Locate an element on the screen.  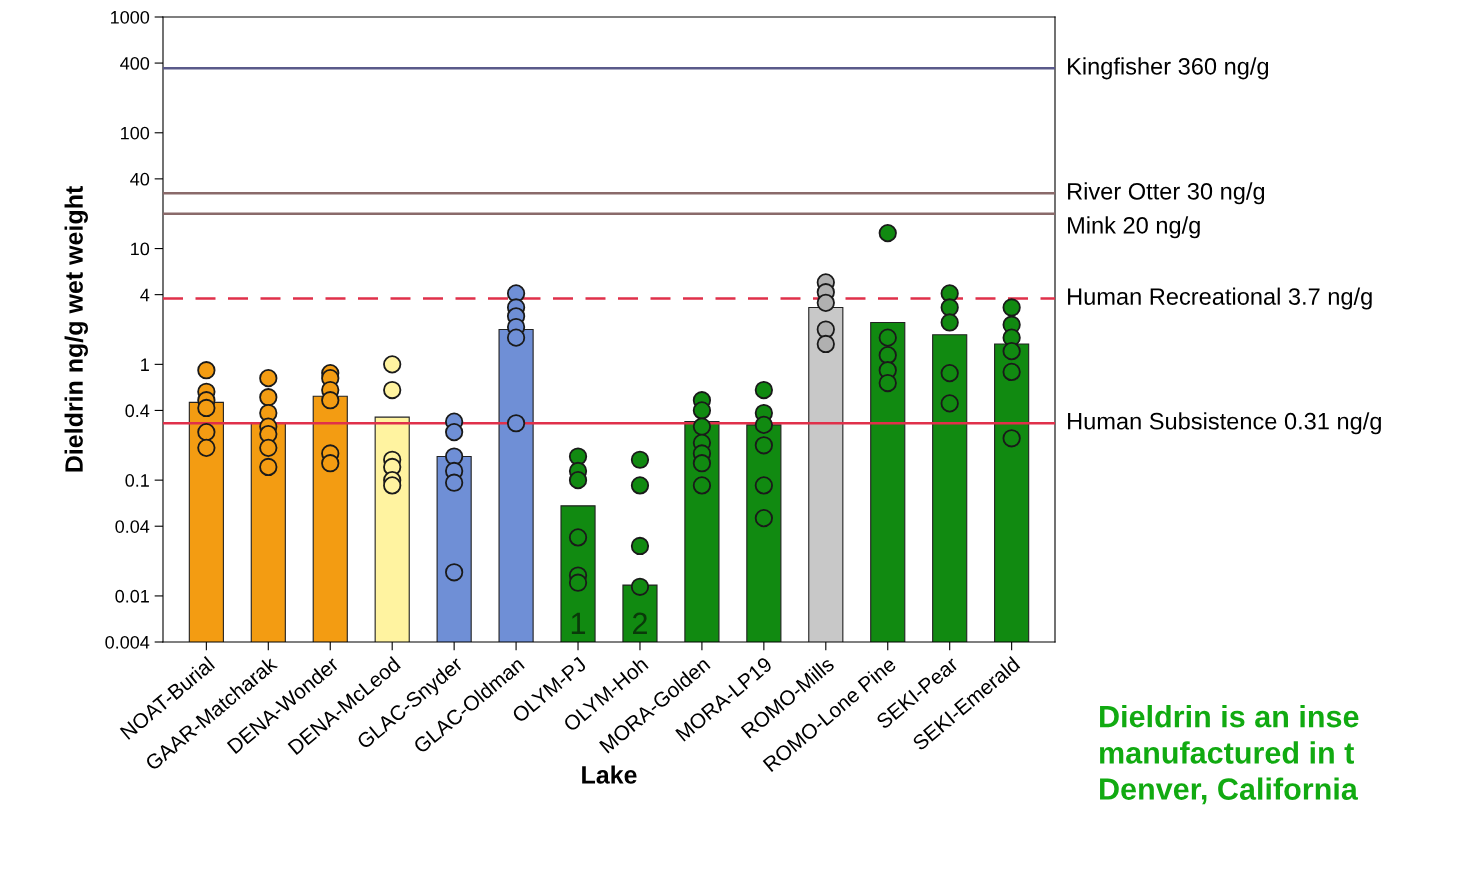
y-tick-label: 400 is located at coordinates (135, 63).